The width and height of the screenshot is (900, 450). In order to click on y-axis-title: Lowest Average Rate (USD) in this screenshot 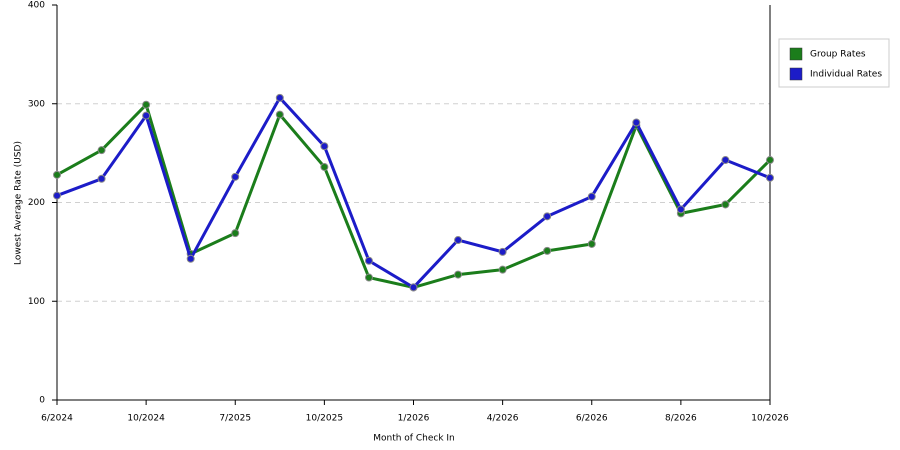, I will do `click(19, 203)`.